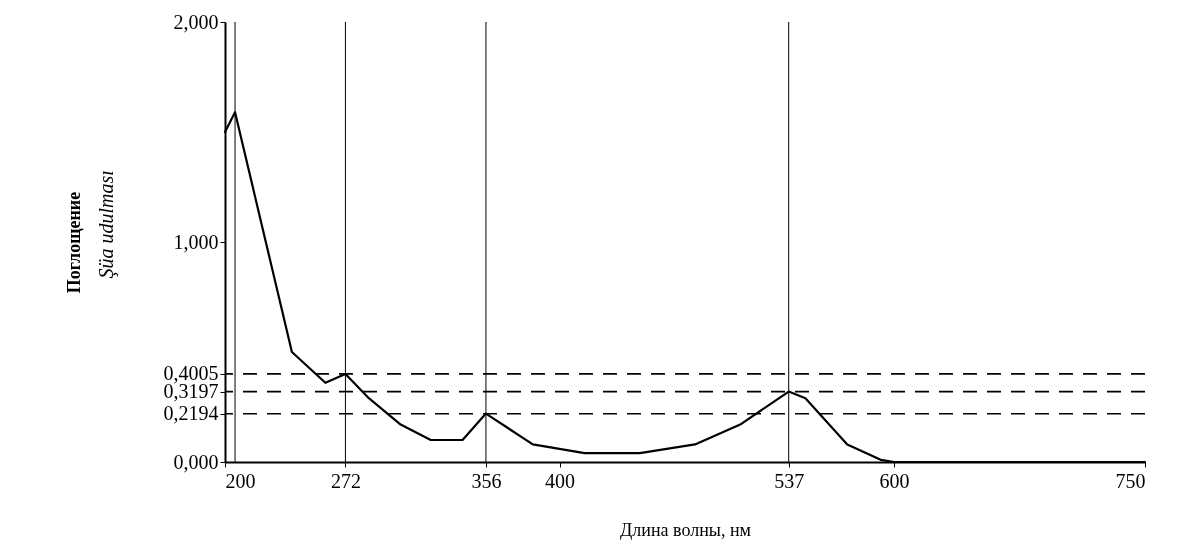 The image size is (1180, 558). What do you see at coordinates (191, 373) in the screenshot?
I see `y-tick-label: 0,4005` at bounding box center [191, 373].